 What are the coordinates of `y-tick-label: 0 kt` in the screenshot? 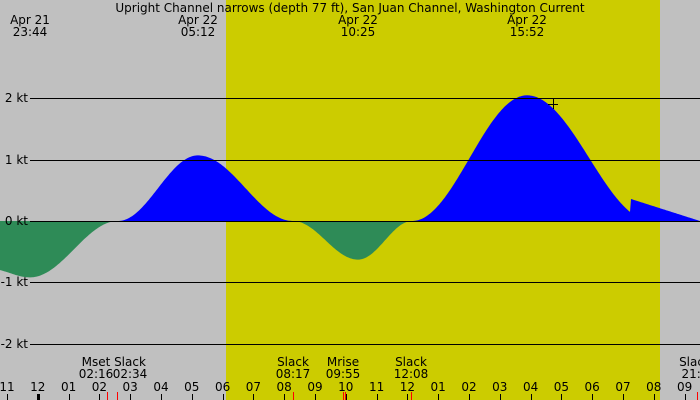 It's located at (16, 221).